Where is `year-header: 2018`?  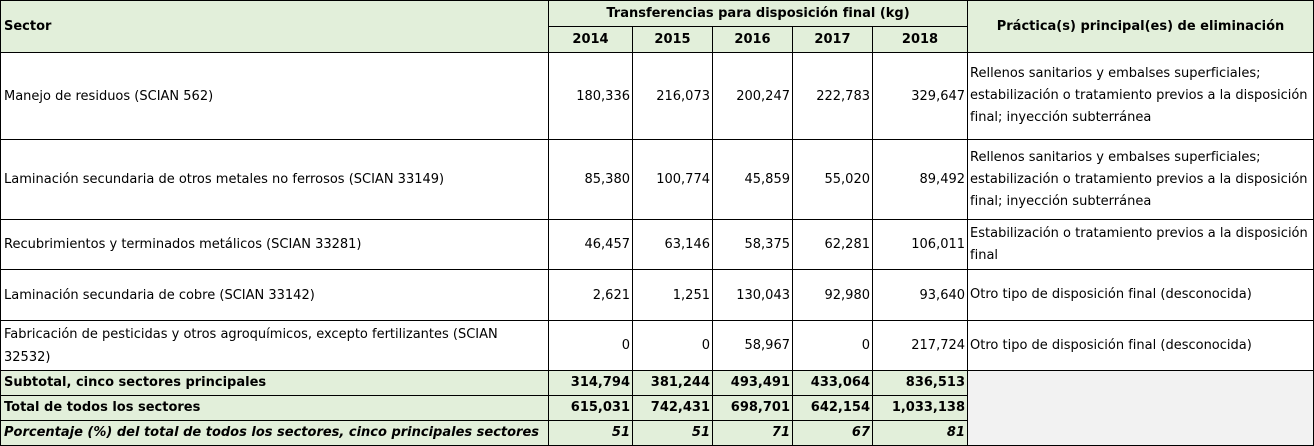
year-header: 2018 is located at coordinates (920, 39).